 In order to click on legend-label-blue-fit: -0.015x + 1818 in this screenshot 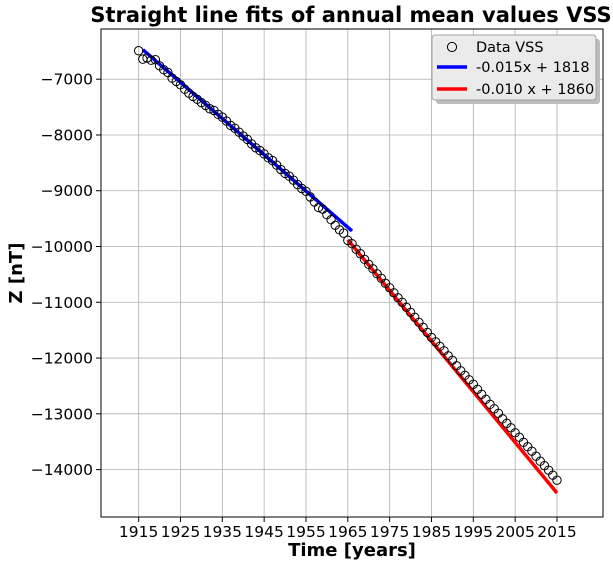, I will do `click(533, 68)`.